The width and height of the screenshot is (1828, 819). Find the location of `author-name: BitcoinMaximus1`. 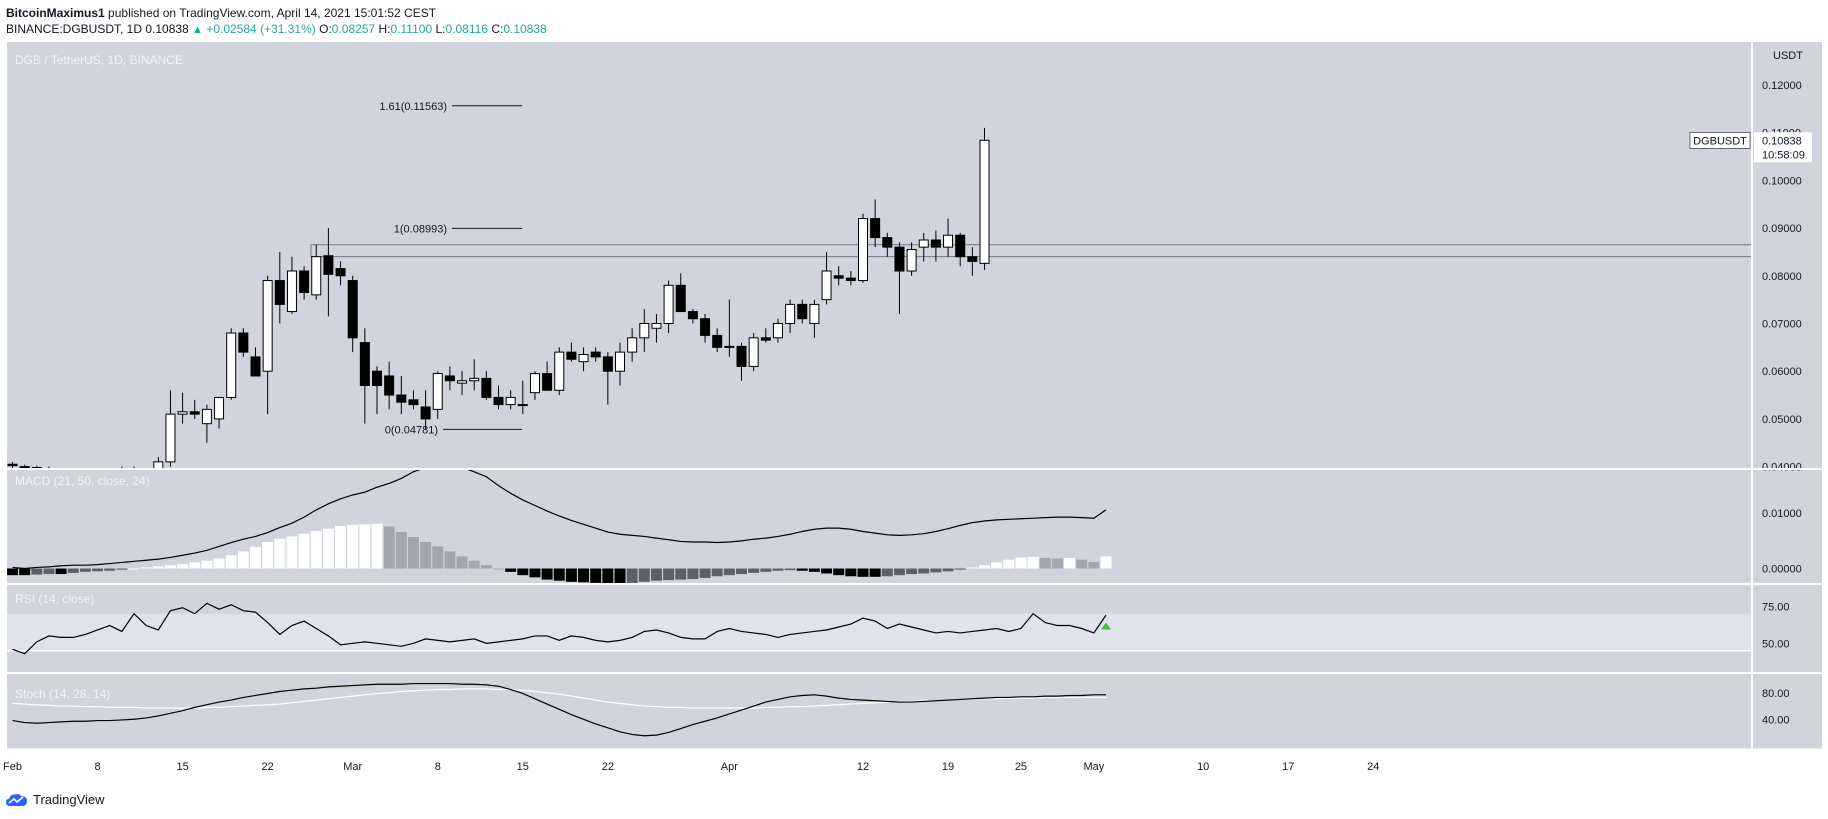

author-name: BitcoinMaximus1 is located at coordinates (55, 13).